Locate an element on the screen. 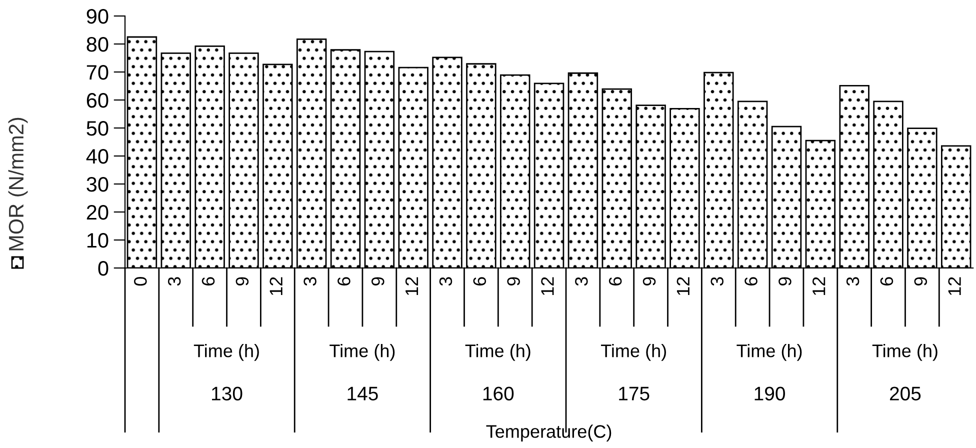 The height and width of the screenshot is (448, 976). text: MOR (N/mm2) is located at coordinates (18, 184).